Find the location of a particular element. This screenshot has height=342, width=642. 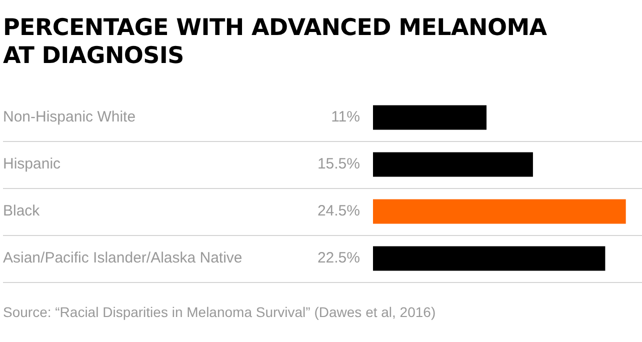

y-tick-label: Asian/Pacific Islander/Alaska Native is located at coordinates (122, 258).